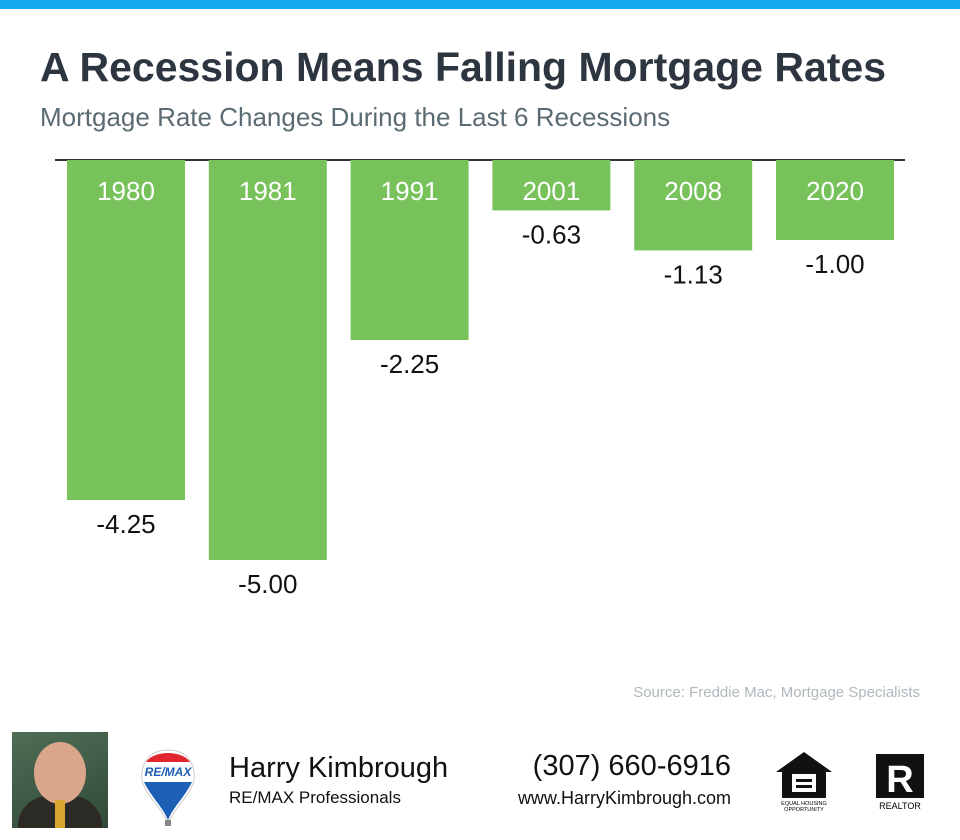 Image resolution: width=960 pixels, height=840 pixels. I want to click on svg-text: OPPORTUNITY, so click(804, 809).